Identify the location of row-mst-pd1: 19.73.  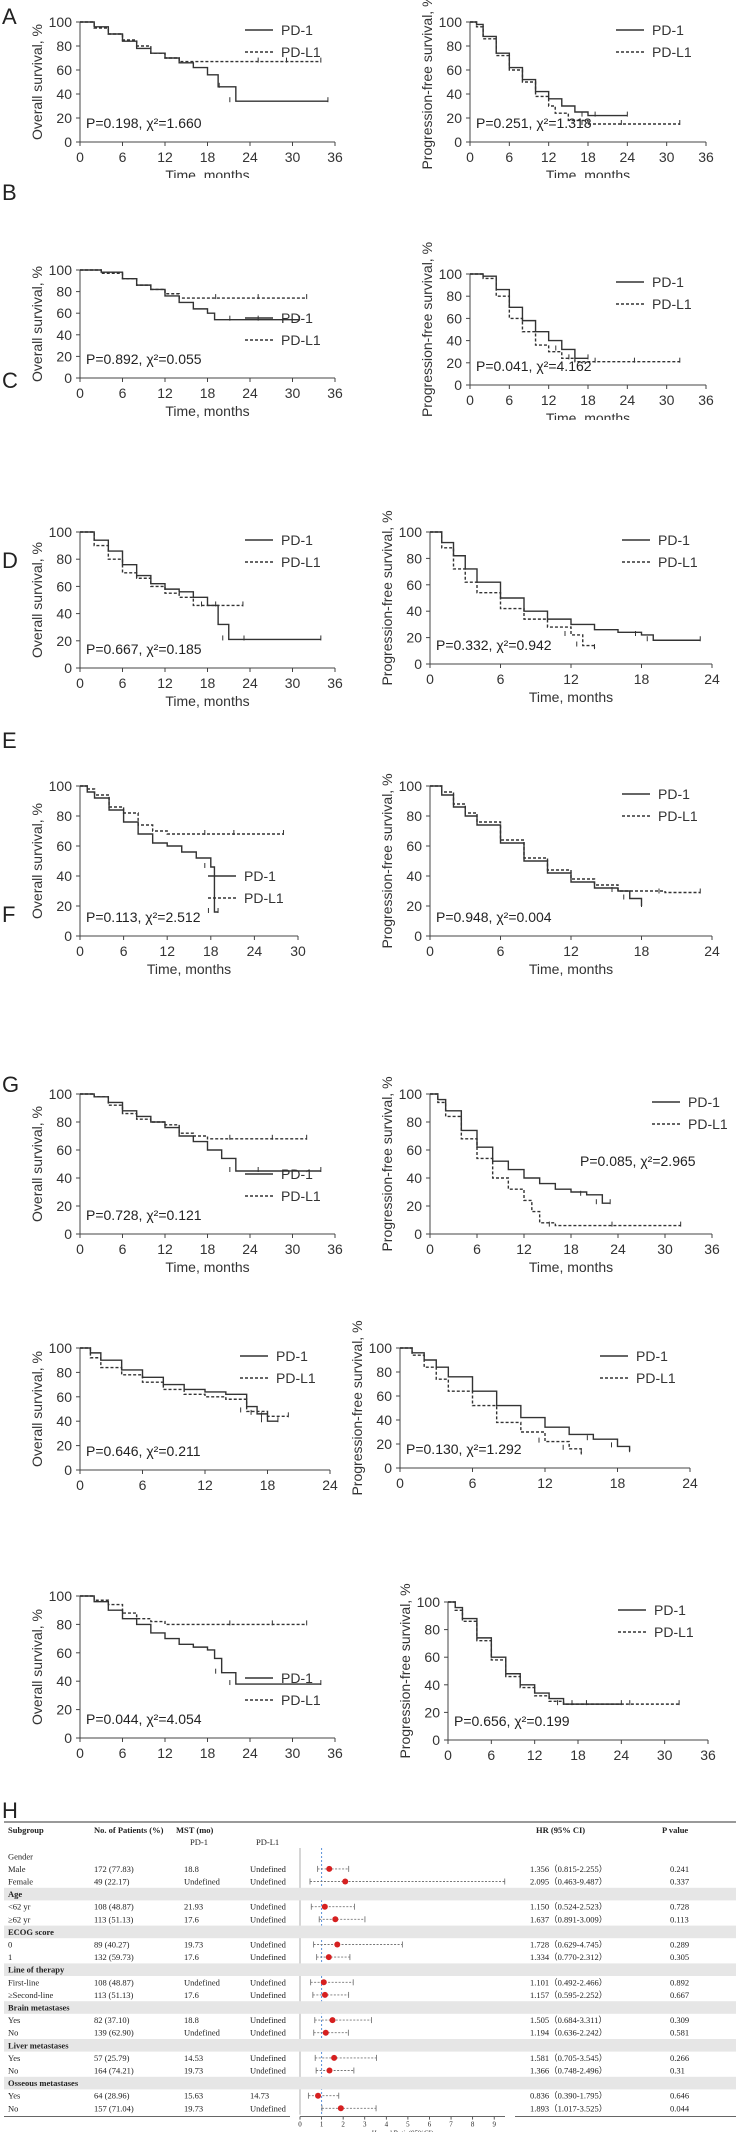
(193, 1945).